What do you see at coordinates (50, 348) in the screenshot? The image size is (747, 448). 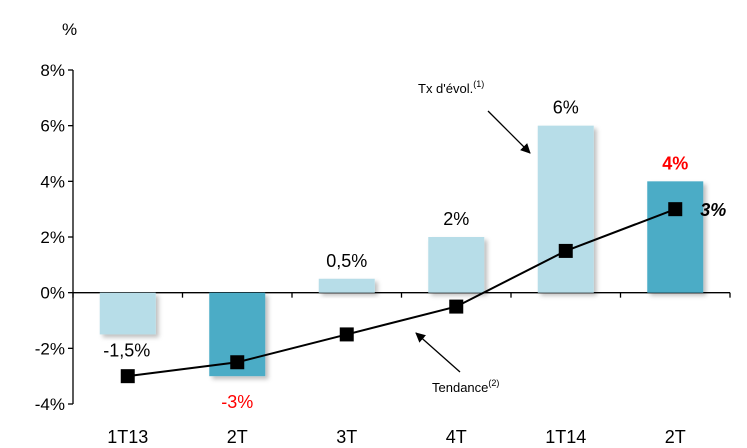 I see `y-tick-label: -2%` at bounding box center [50, 348].